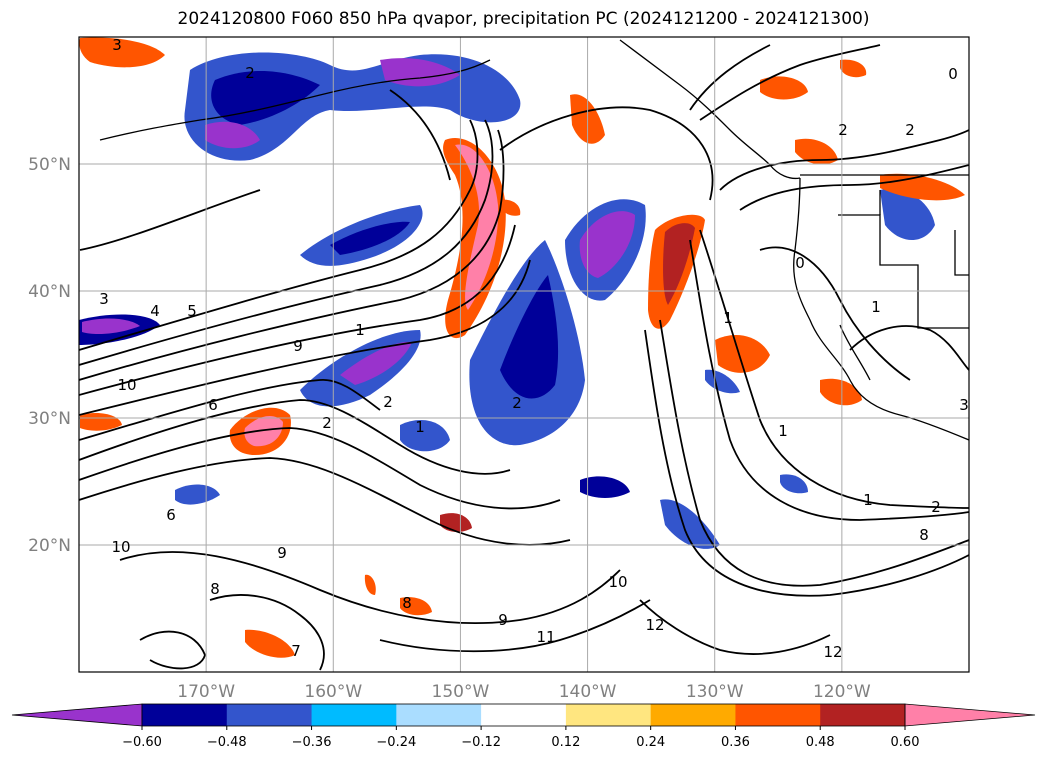  Describe the element at coordinates (820, 742) in the screenshot. I see `colorbar-tick-label: 0.48` at that location.